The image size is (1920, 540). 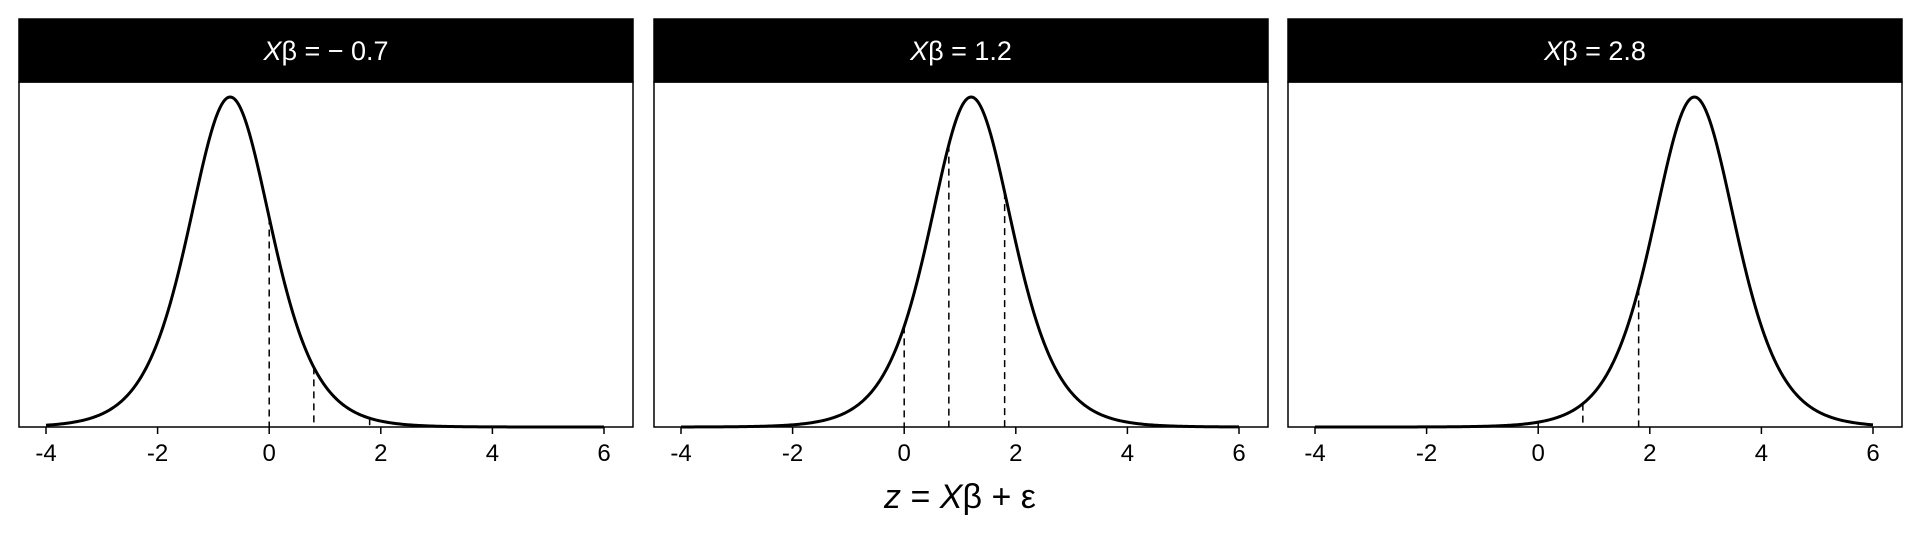 What do you see at coordinates (334, 51) in the screenshot?
I see `panel-strip-label-value: β = − 0.7` at bounding box center [334, 51].